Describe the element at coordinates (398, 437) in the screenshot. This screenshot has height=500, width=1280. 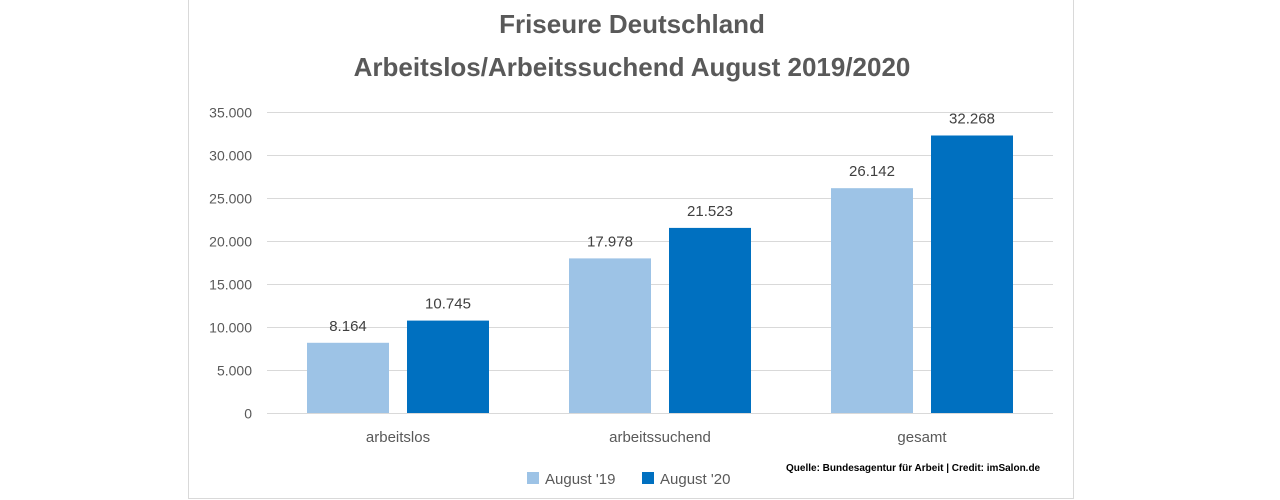
I see `category-label: arbeitslos` at that location.